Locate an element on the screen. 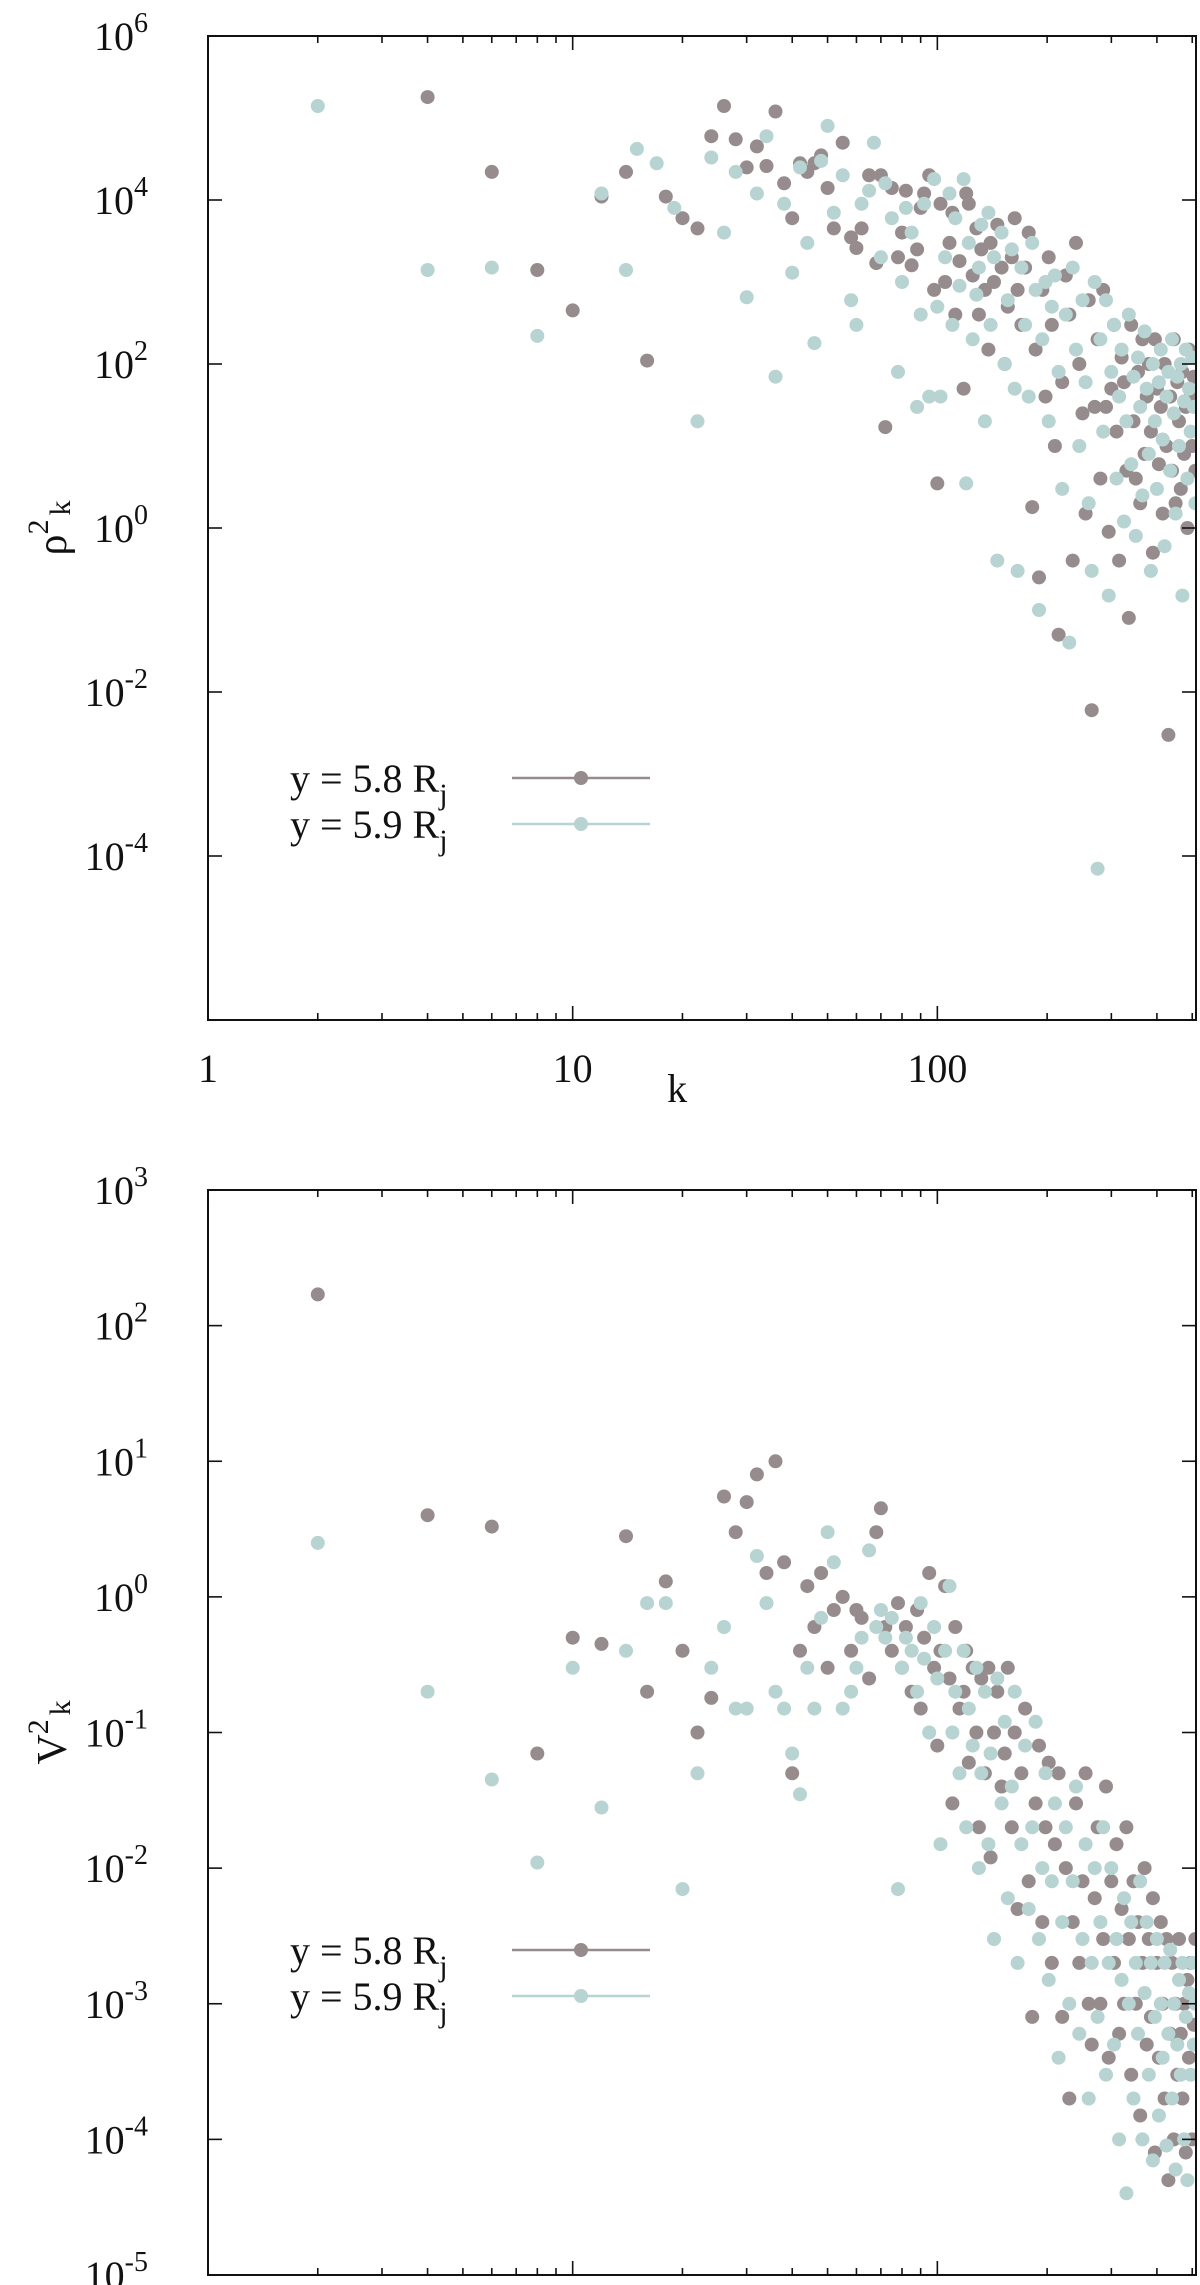 The height and width of the screenshot is (2285, 1200). legend-marker is located at coordinates (581, 778).